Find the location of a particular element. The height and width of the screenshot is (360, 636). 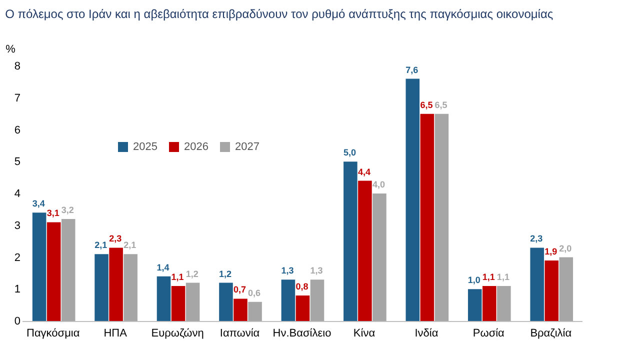

x-tick-label: Παγκόσμια is located at coordinates (53, 334).